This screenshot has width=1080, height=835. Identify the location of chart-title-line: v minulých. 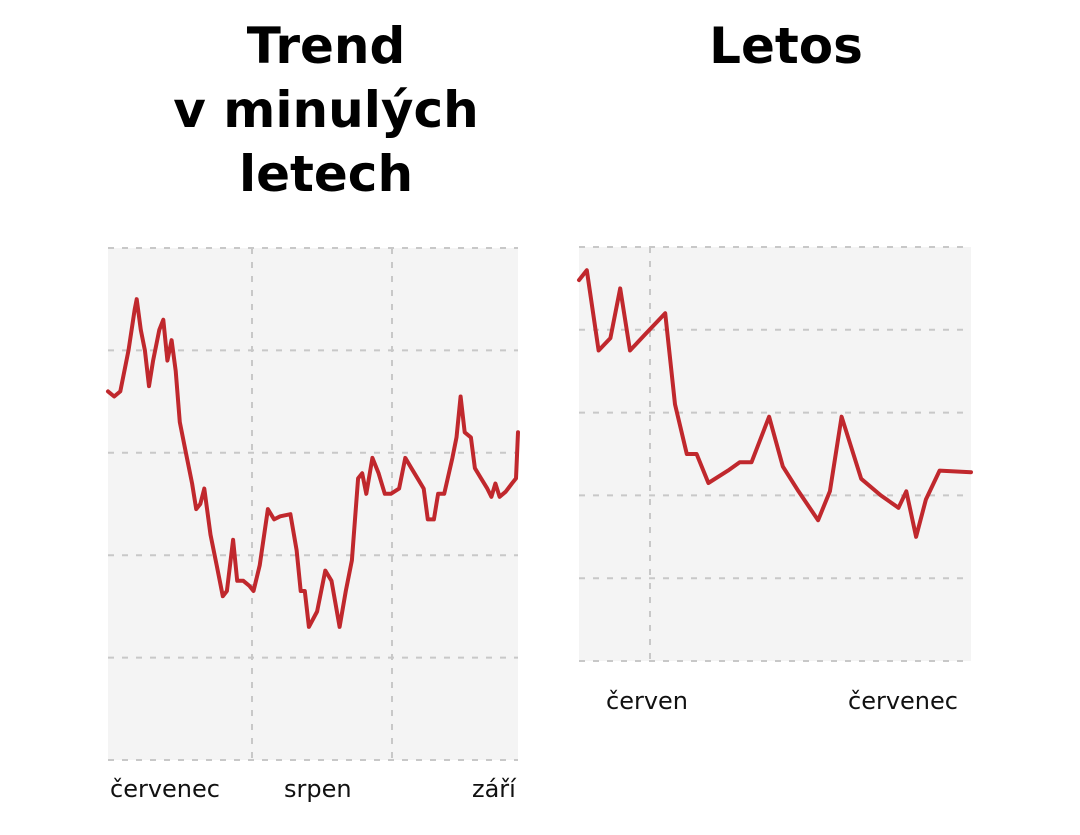
(326, 110).